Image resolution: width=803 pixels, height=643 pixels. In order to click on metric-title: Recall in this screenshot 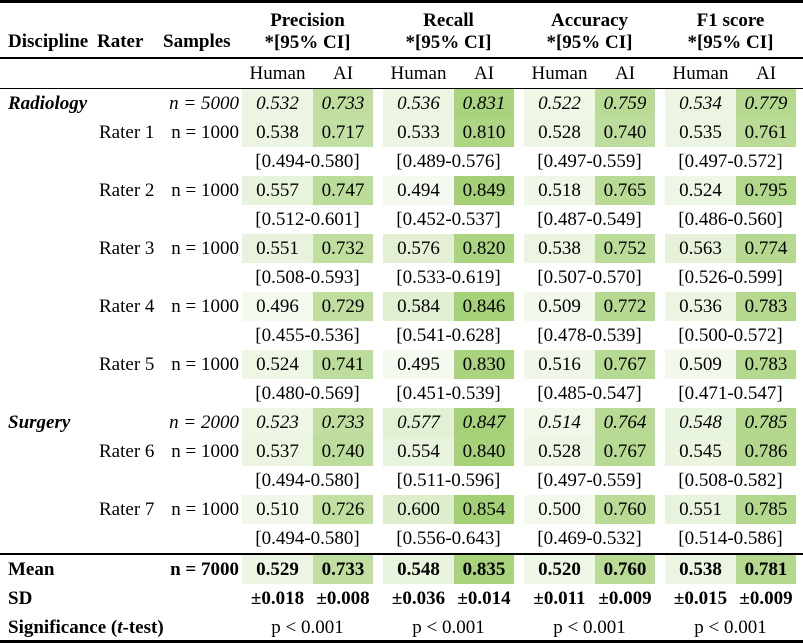, I will do `click(448, 21)`.